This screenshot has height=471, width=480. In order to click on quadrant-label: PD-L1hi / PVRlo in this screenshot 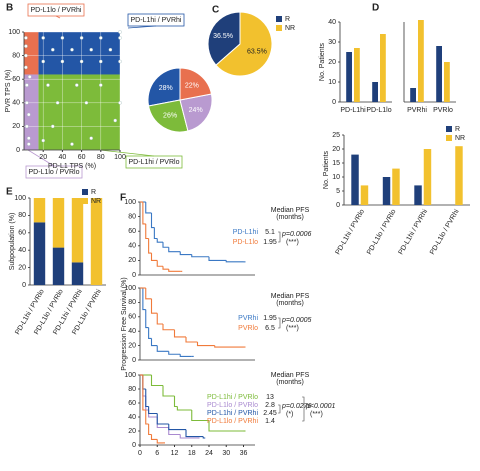, I will do `click(154, 162)`.